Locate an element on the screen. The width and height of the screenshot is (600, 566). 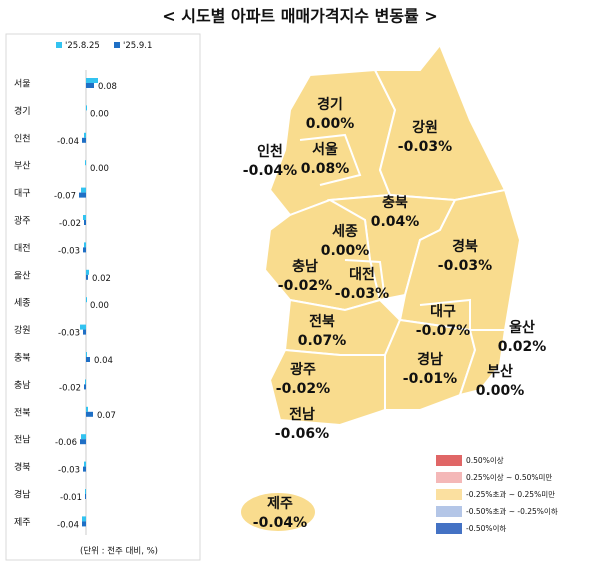
category-label: 충남 is located at coordinates (22, 385).